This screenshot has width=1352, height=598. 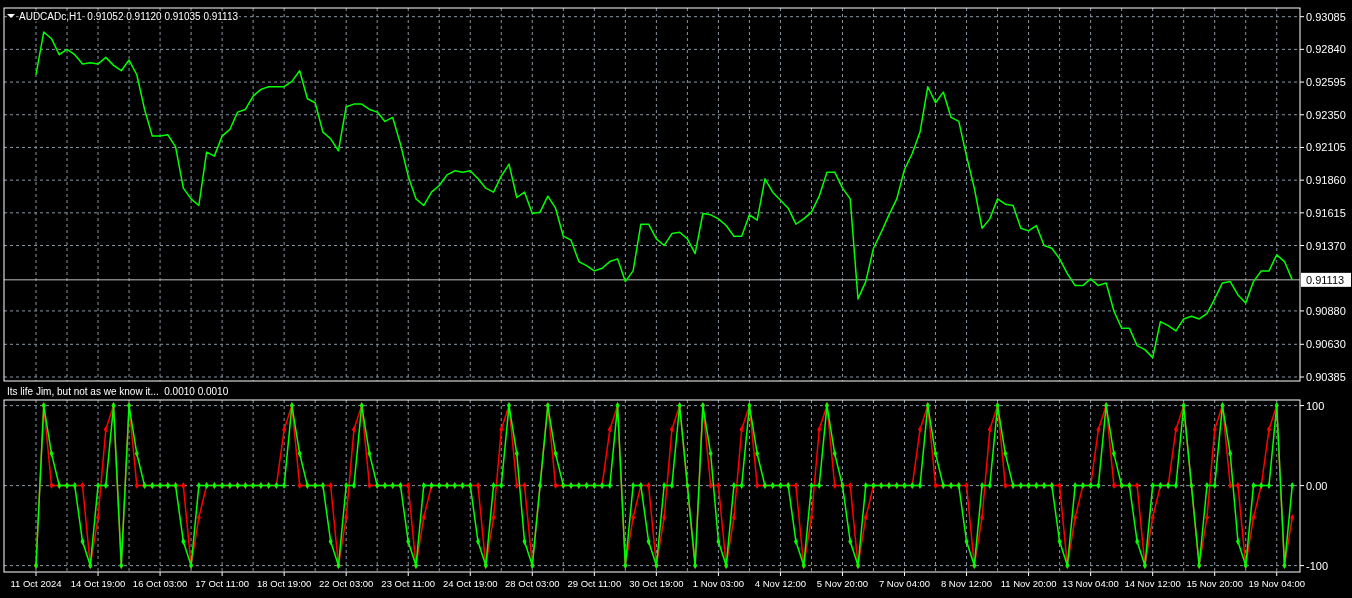 I want to click on y-tick-label: 0.92105, so click(x=1326, y=147).